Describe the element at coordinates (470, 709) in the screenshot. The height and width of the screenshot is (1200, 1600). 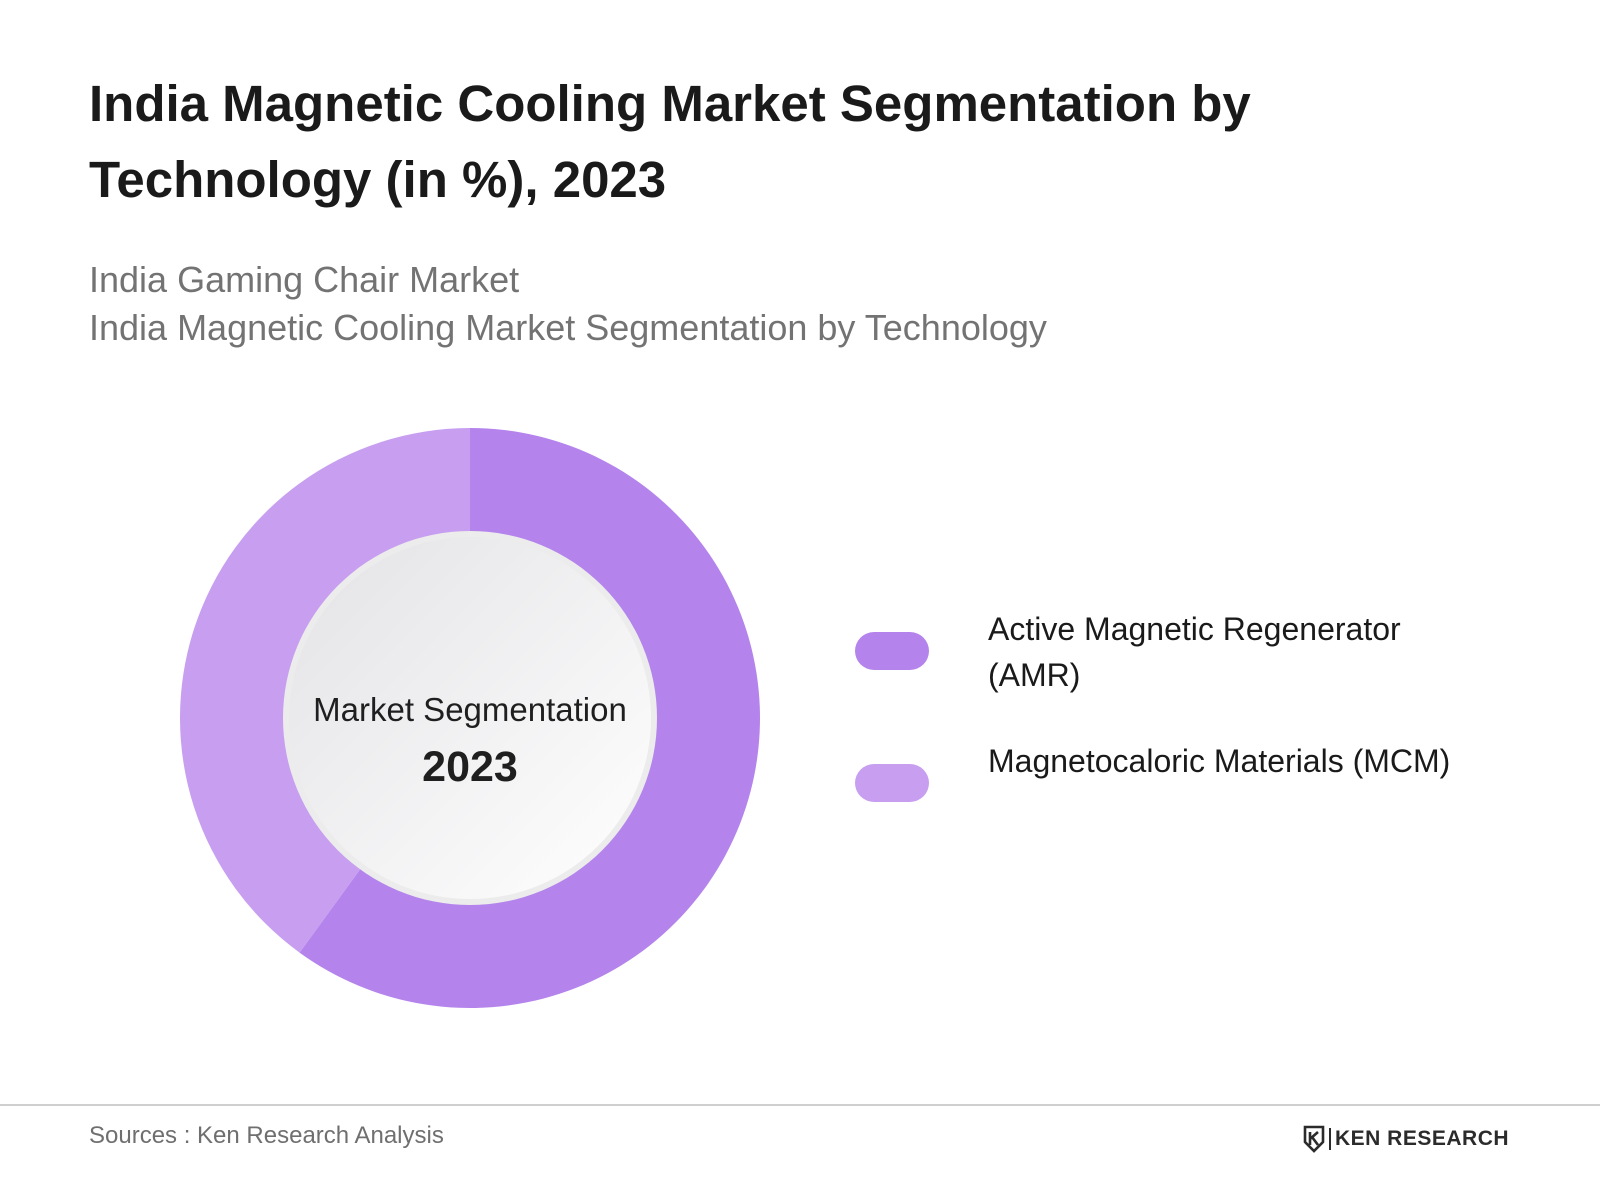
I see `donut-center-label: Market Segmentation` at that location.